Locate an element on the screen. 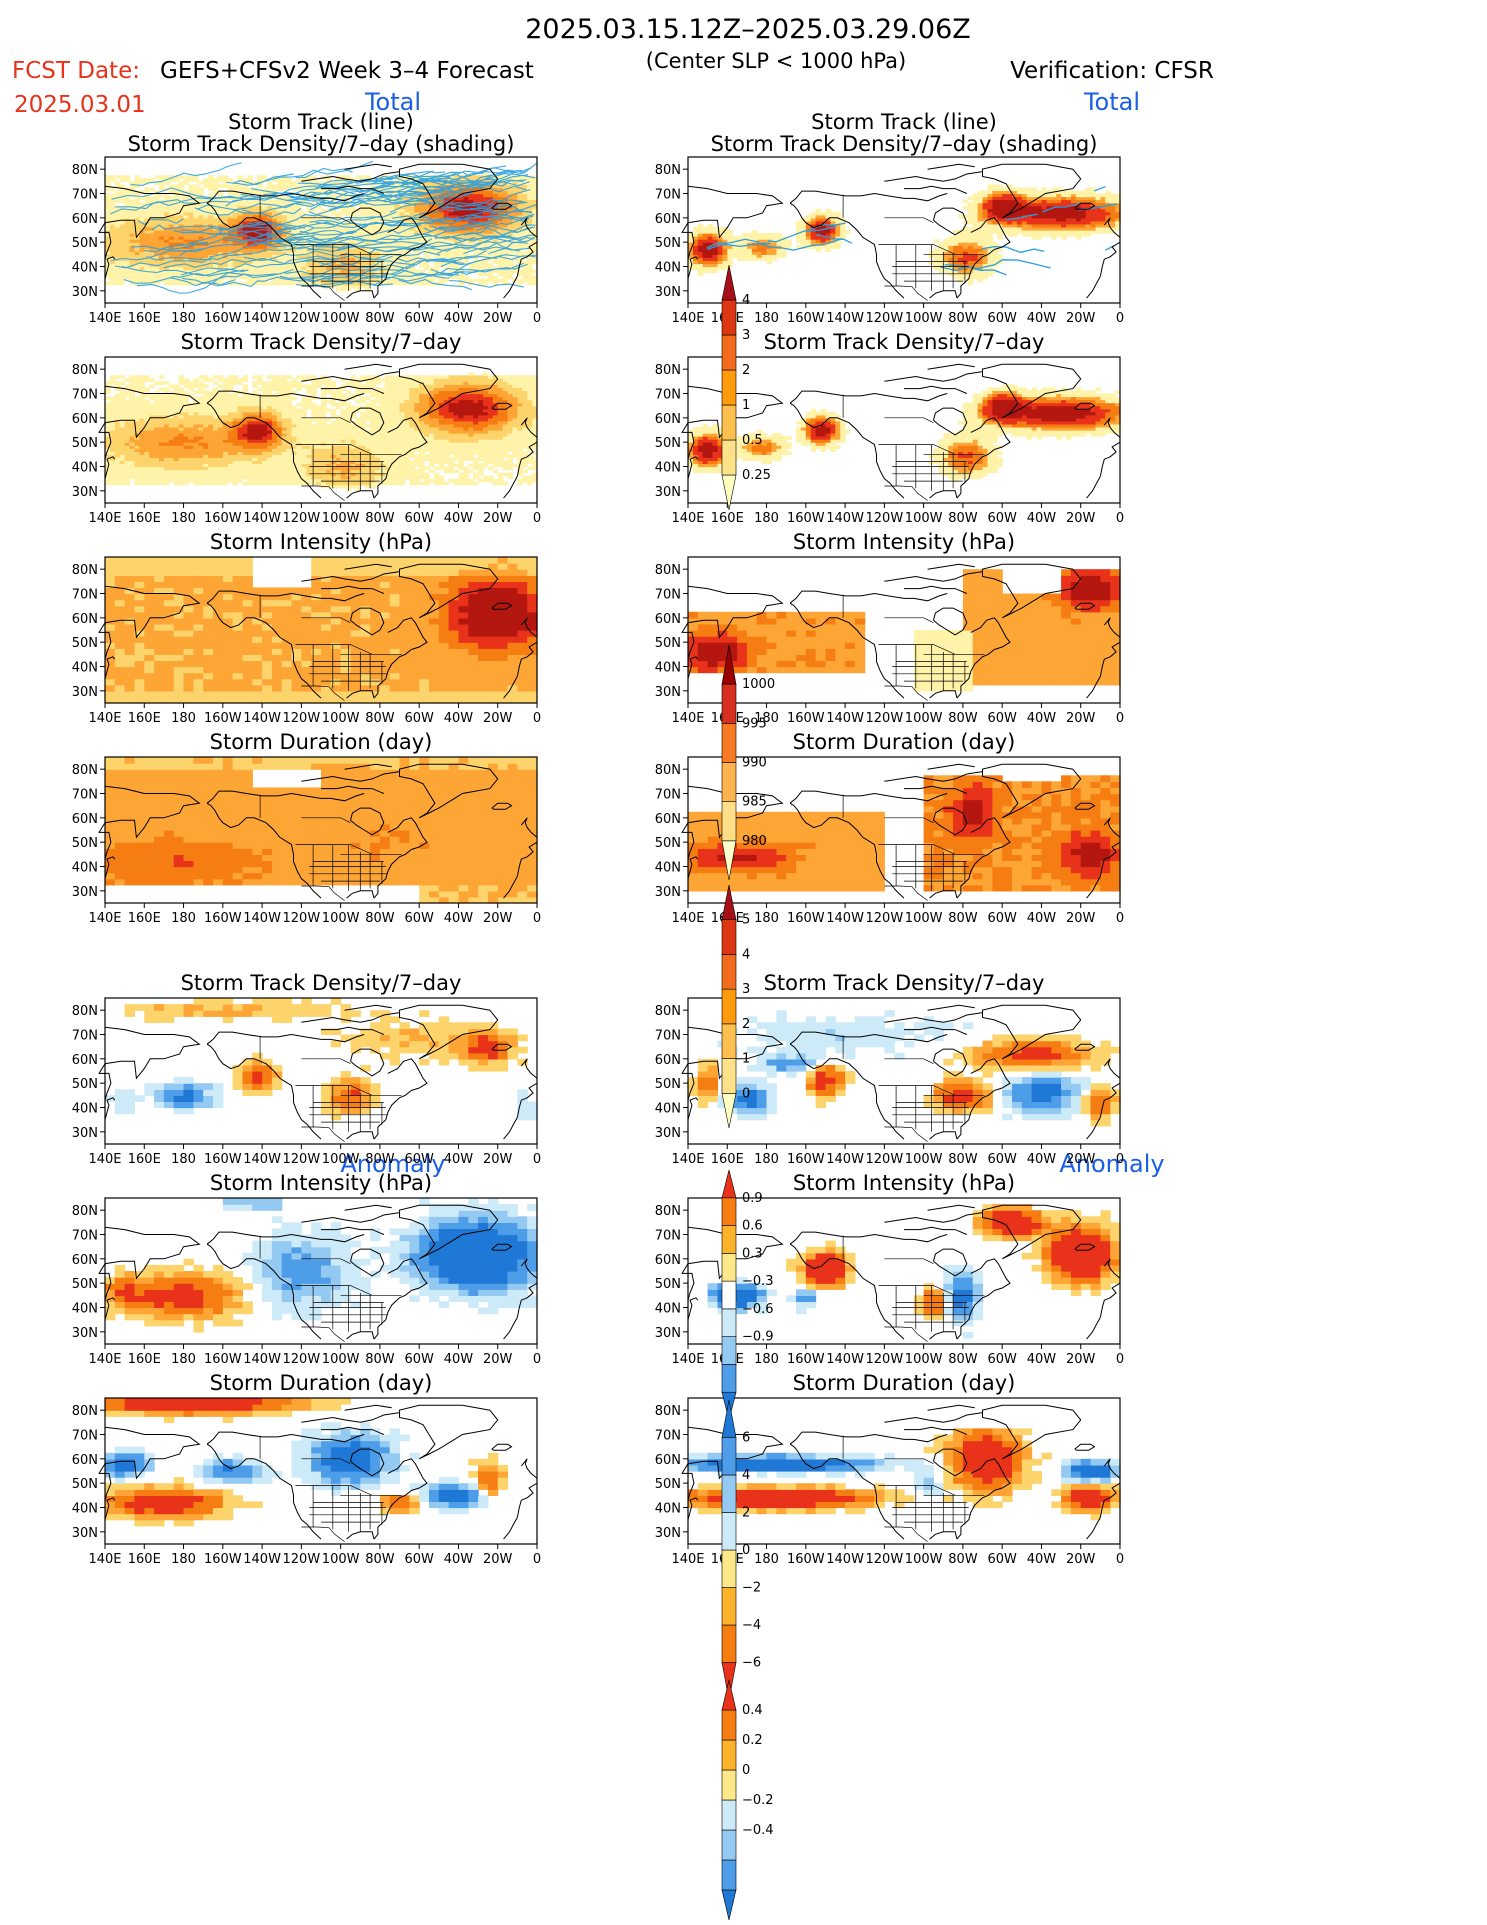  colorbar-label: 0 is located at coordinates (746, 1550).